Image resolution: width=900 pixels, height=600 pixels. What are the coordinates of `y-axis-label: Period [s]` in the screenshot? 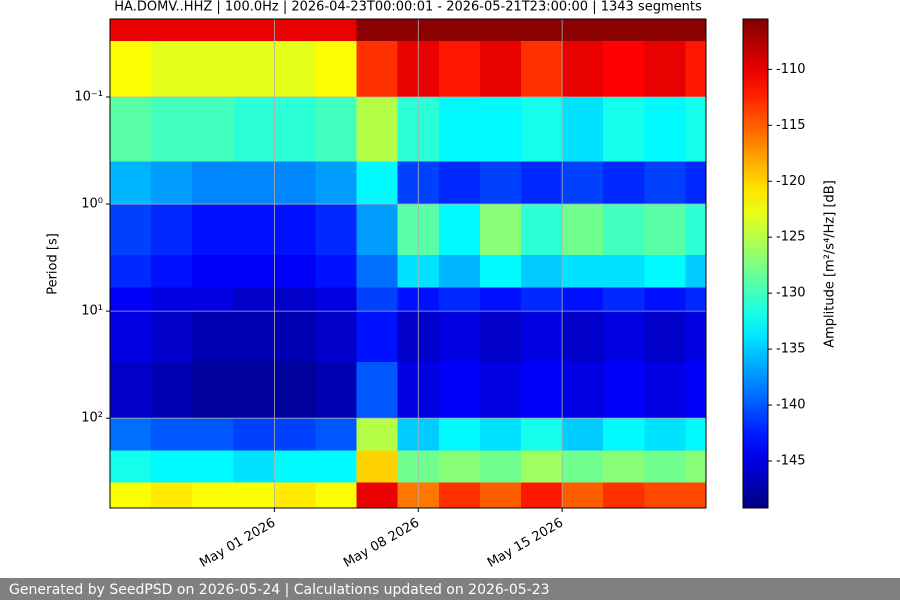 It's located at (53, 264).